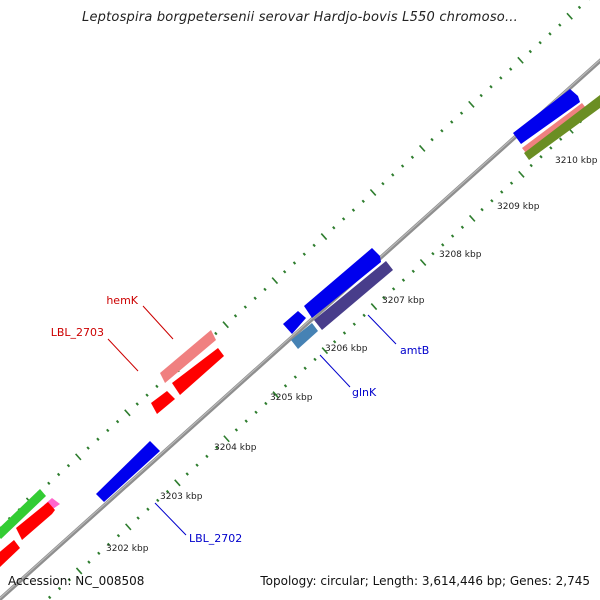 The width and height of the screenshot is (600, 600). I want to click on tick-label: 3208 kbp, so click(460, 255).